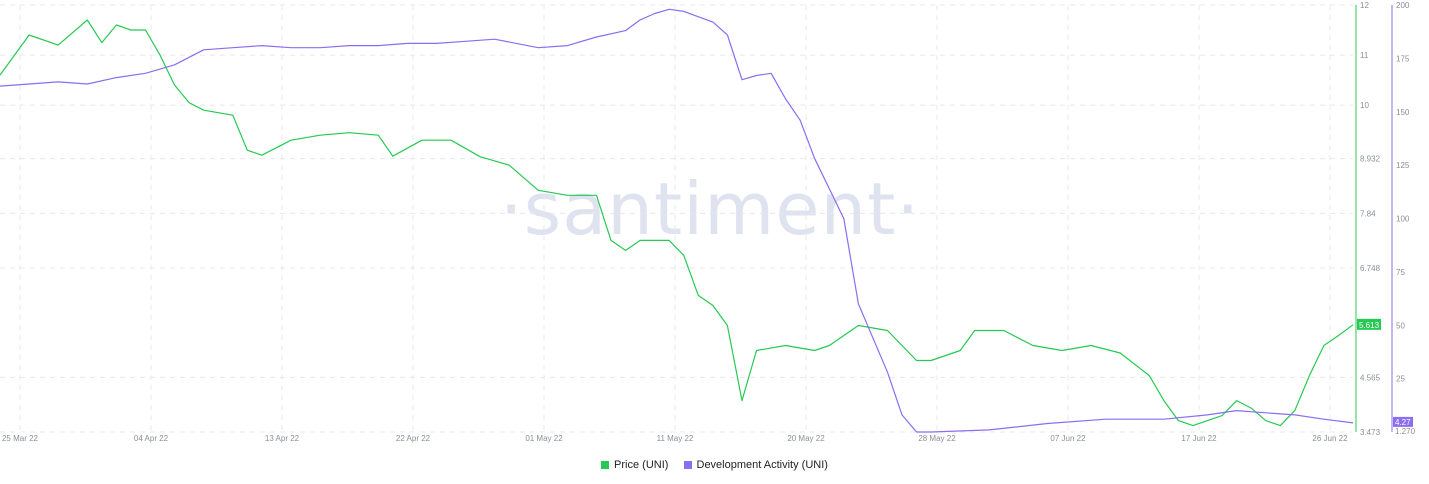 Image resolution: width=1429 pixels, height=484 pixels. I want to click on legend: Price (UNI) Development Activity (UNI), so click(714, 465).